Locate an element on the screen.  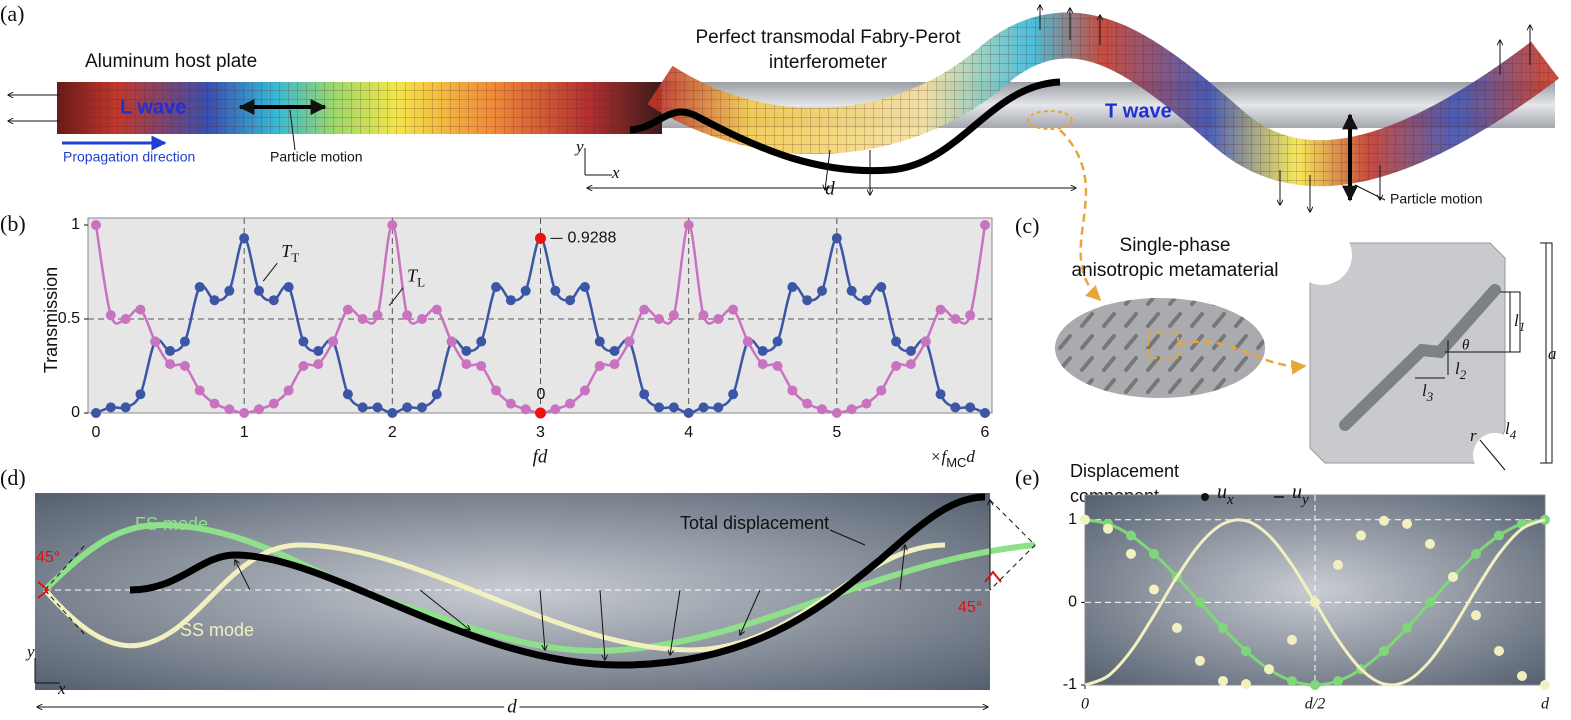
zoom-ring is located at coordinates (1050, 120).